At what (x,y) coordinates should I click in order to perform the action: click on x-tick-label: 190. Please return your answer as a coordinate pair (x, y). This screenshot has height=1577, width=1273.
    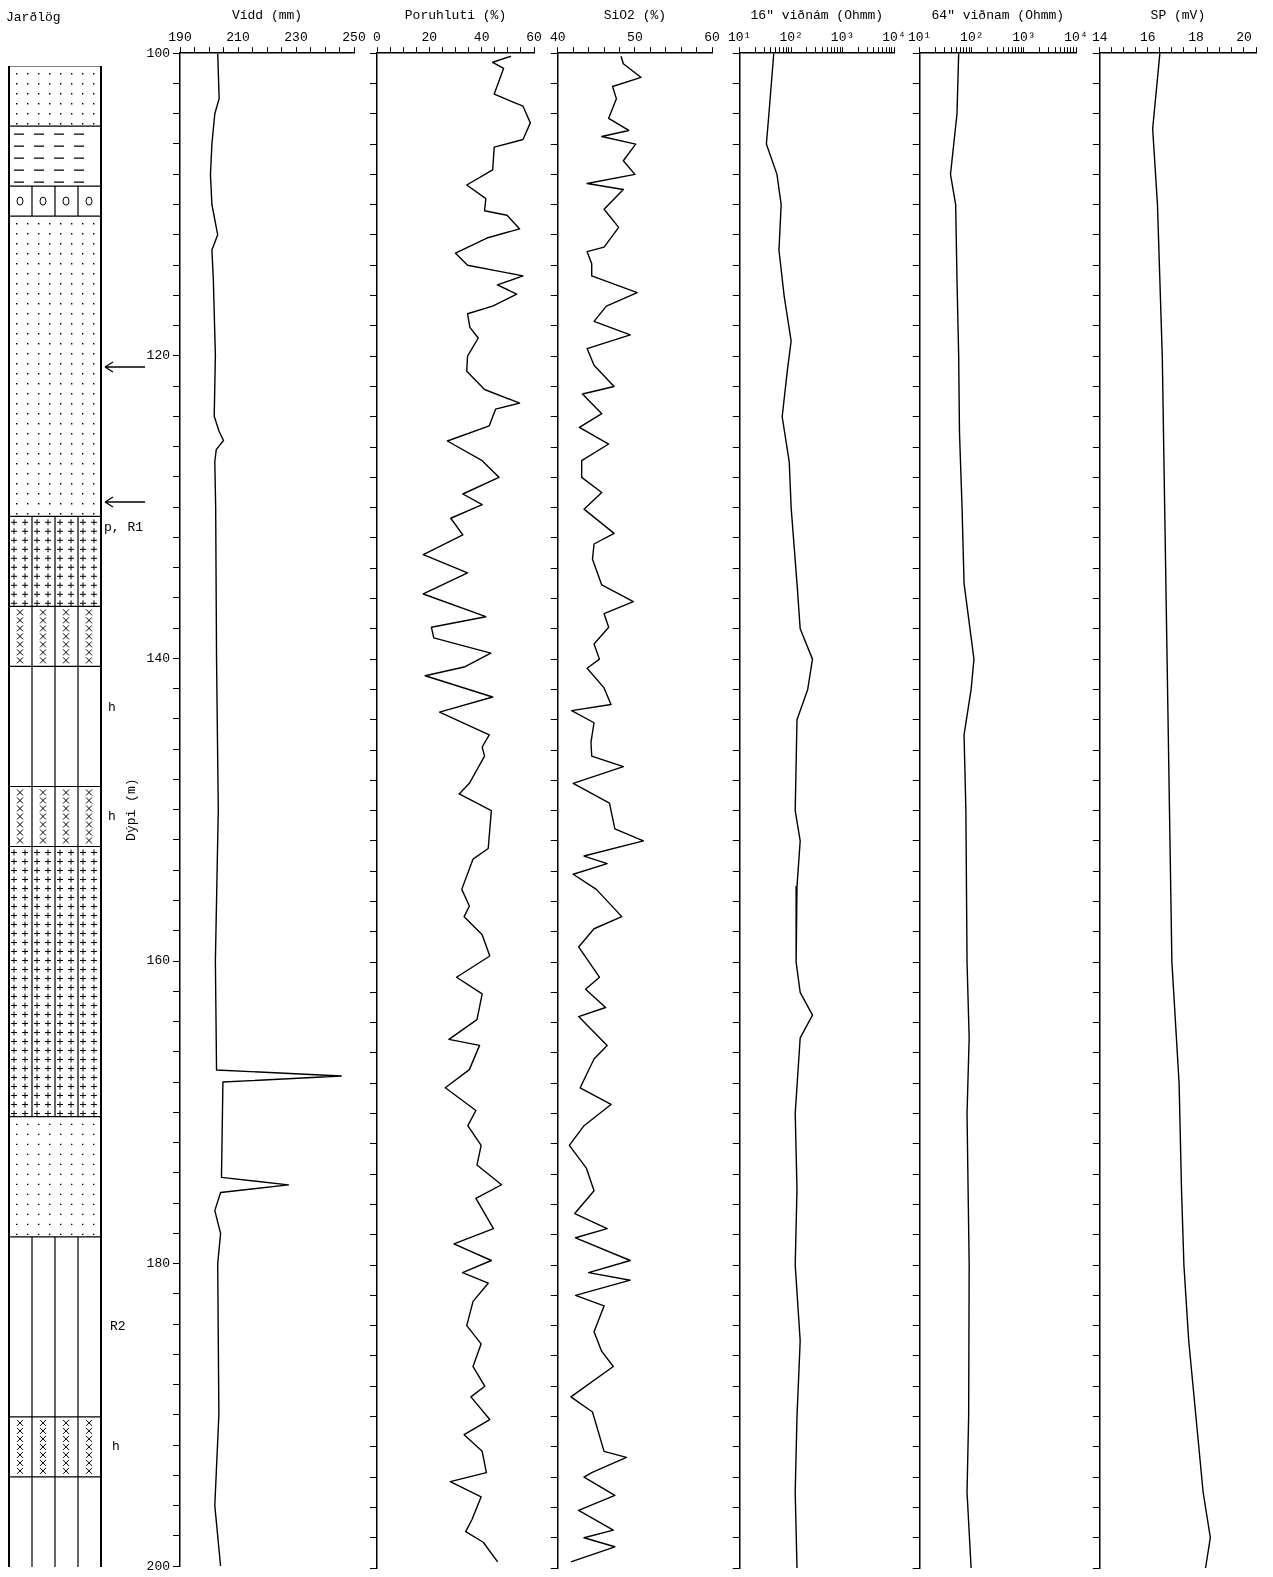
    Looking at the image, I should click on (180, 37).